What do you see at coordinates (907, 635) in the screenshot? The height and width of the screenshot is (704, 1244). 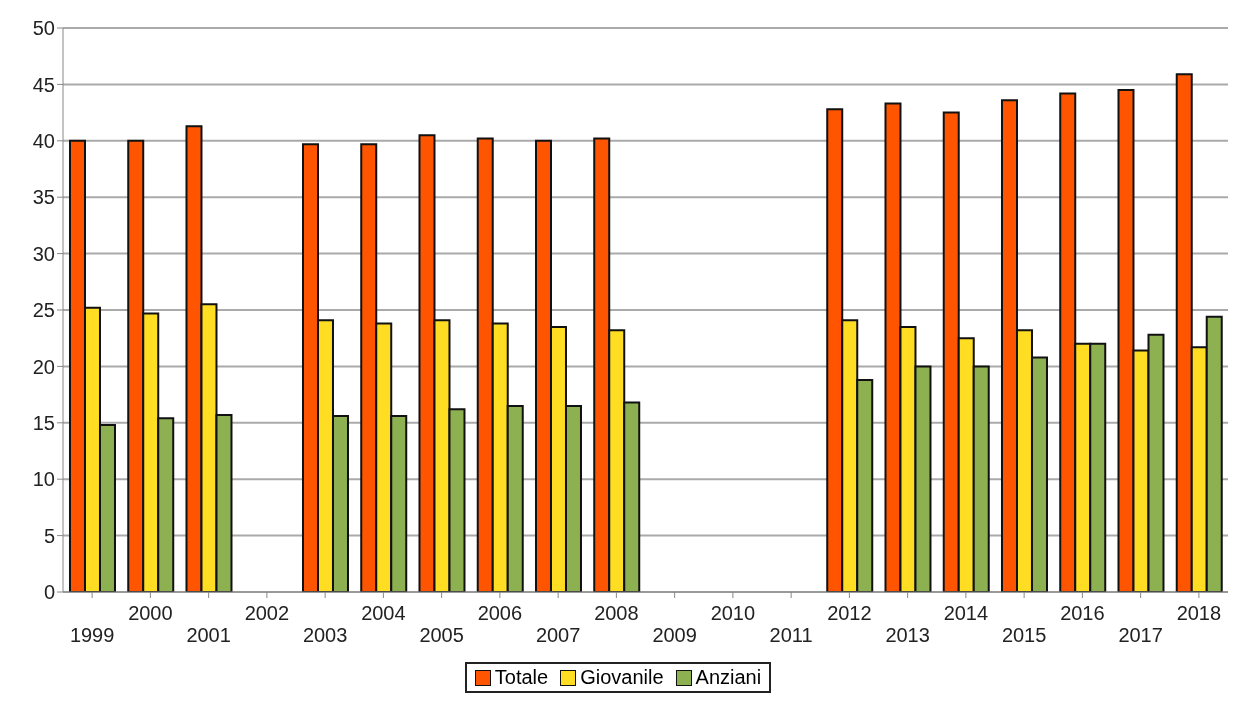 I see `x-tick-label: 2013` at bounding box center [907, 635].